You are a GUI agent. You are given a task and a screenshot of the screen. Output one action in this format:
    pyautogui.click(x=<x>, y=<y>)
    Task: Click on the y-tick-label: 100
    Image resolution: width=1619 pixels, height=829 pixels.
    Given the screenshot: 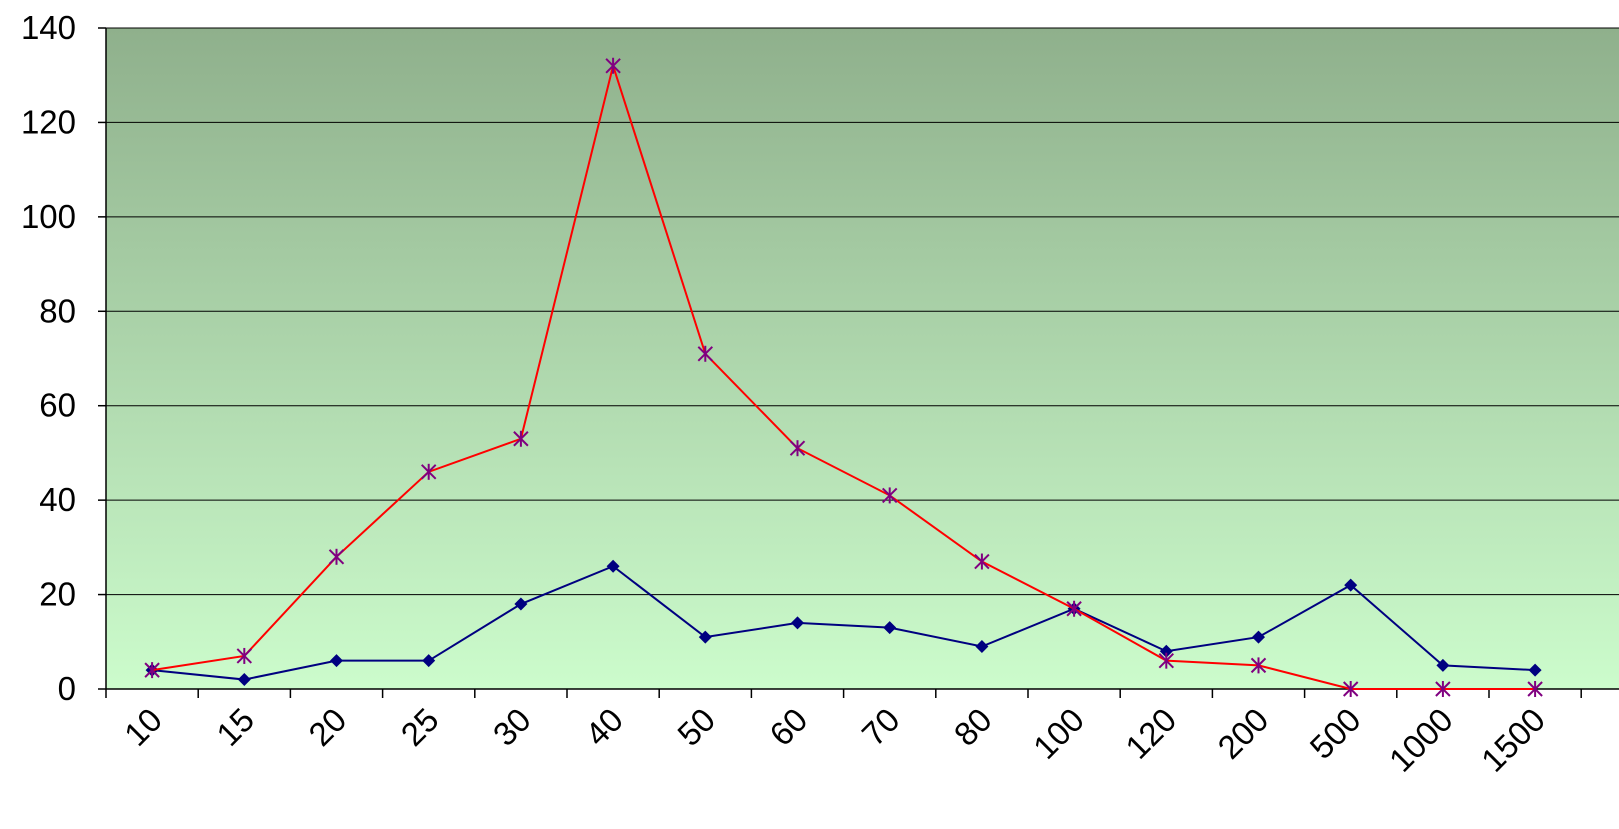 What is the action you would take?
    pyautogui.click(x=48, y=216)
    